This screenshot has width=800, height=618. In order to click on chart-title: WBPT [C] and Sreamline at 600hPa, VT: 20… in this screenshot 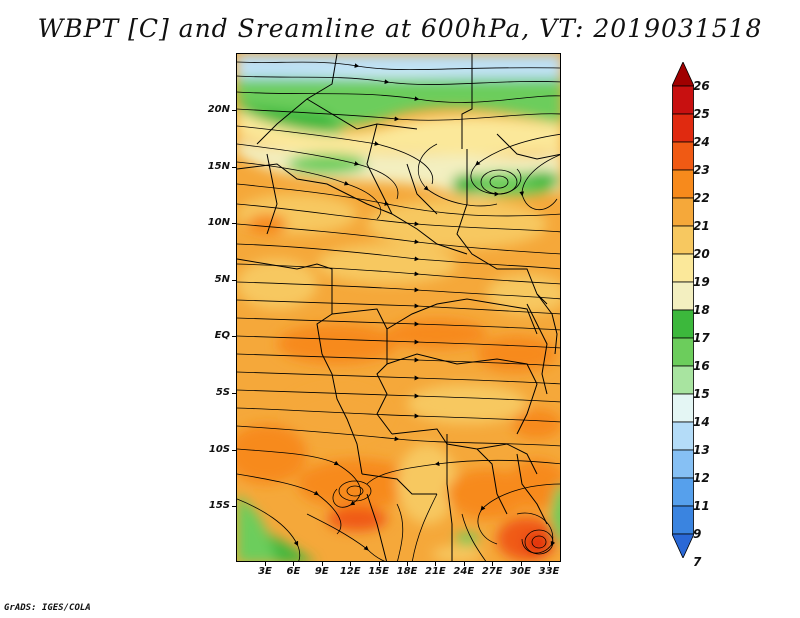, I will do `click(400, 28)`.